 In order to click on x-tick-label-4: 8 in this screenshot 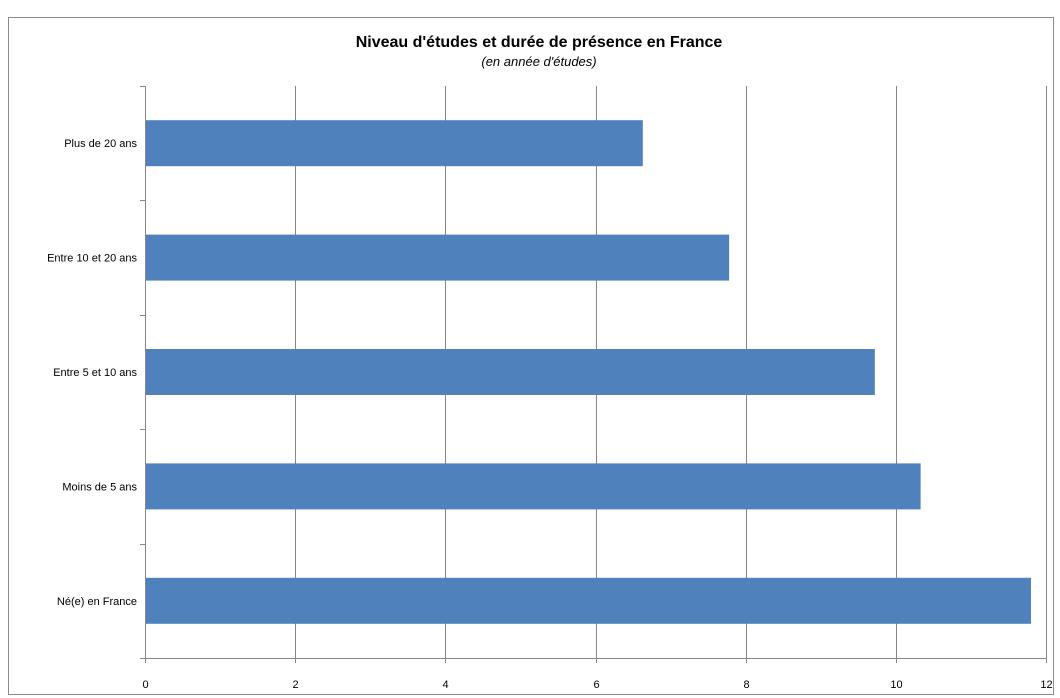, I will do `click(746, 685)`.